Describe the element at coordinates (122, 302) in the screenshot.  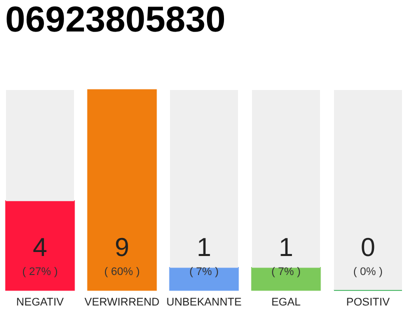
I see `x-tick-label: VERWIRREND` at that location.